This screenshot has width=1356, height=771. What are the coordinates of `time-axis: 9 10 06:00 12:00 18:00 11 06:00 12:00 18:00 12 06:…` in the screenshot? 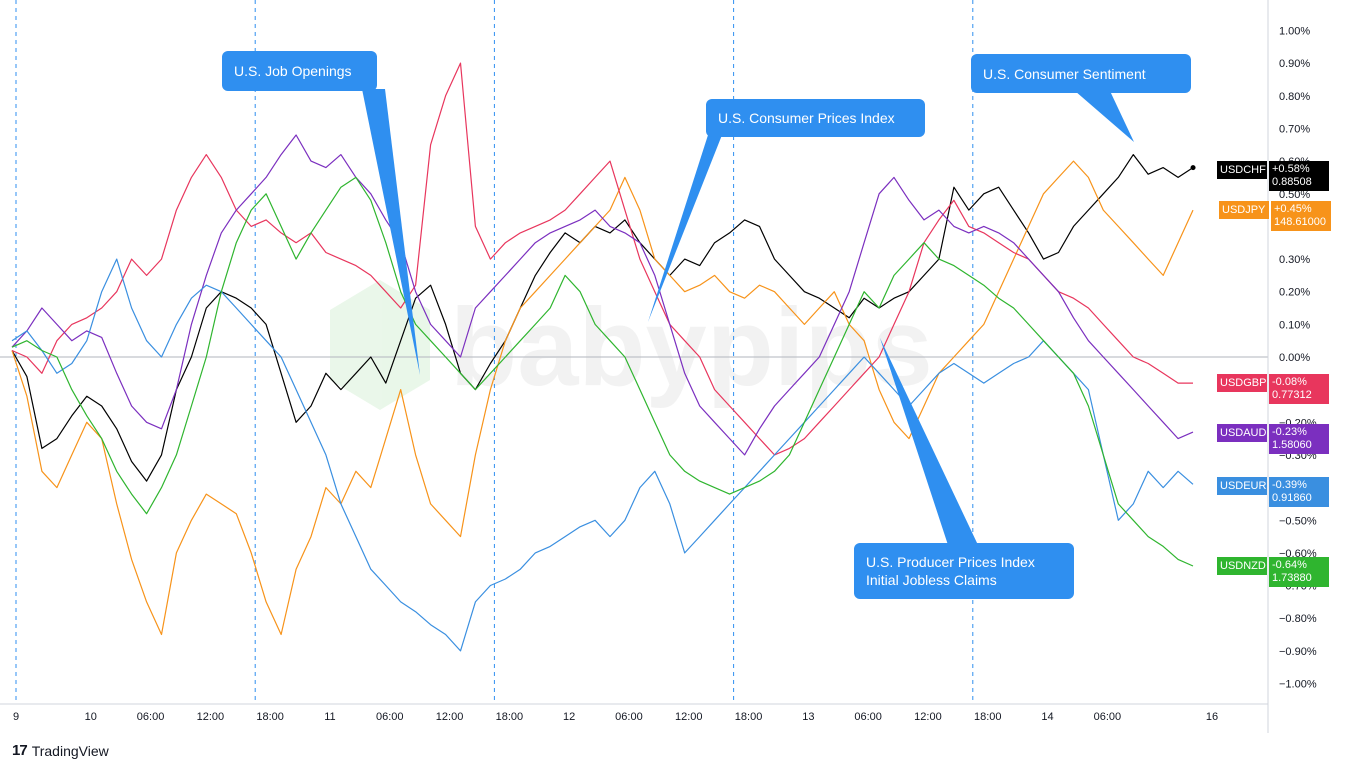 It's located at (615, 717).